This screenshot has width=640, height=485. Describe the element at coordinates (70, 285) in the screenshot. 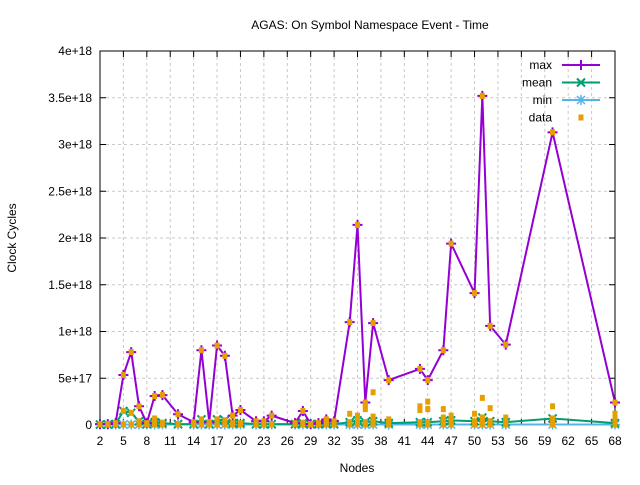

I see `y-tick-label: 1.5e+18` at that location.